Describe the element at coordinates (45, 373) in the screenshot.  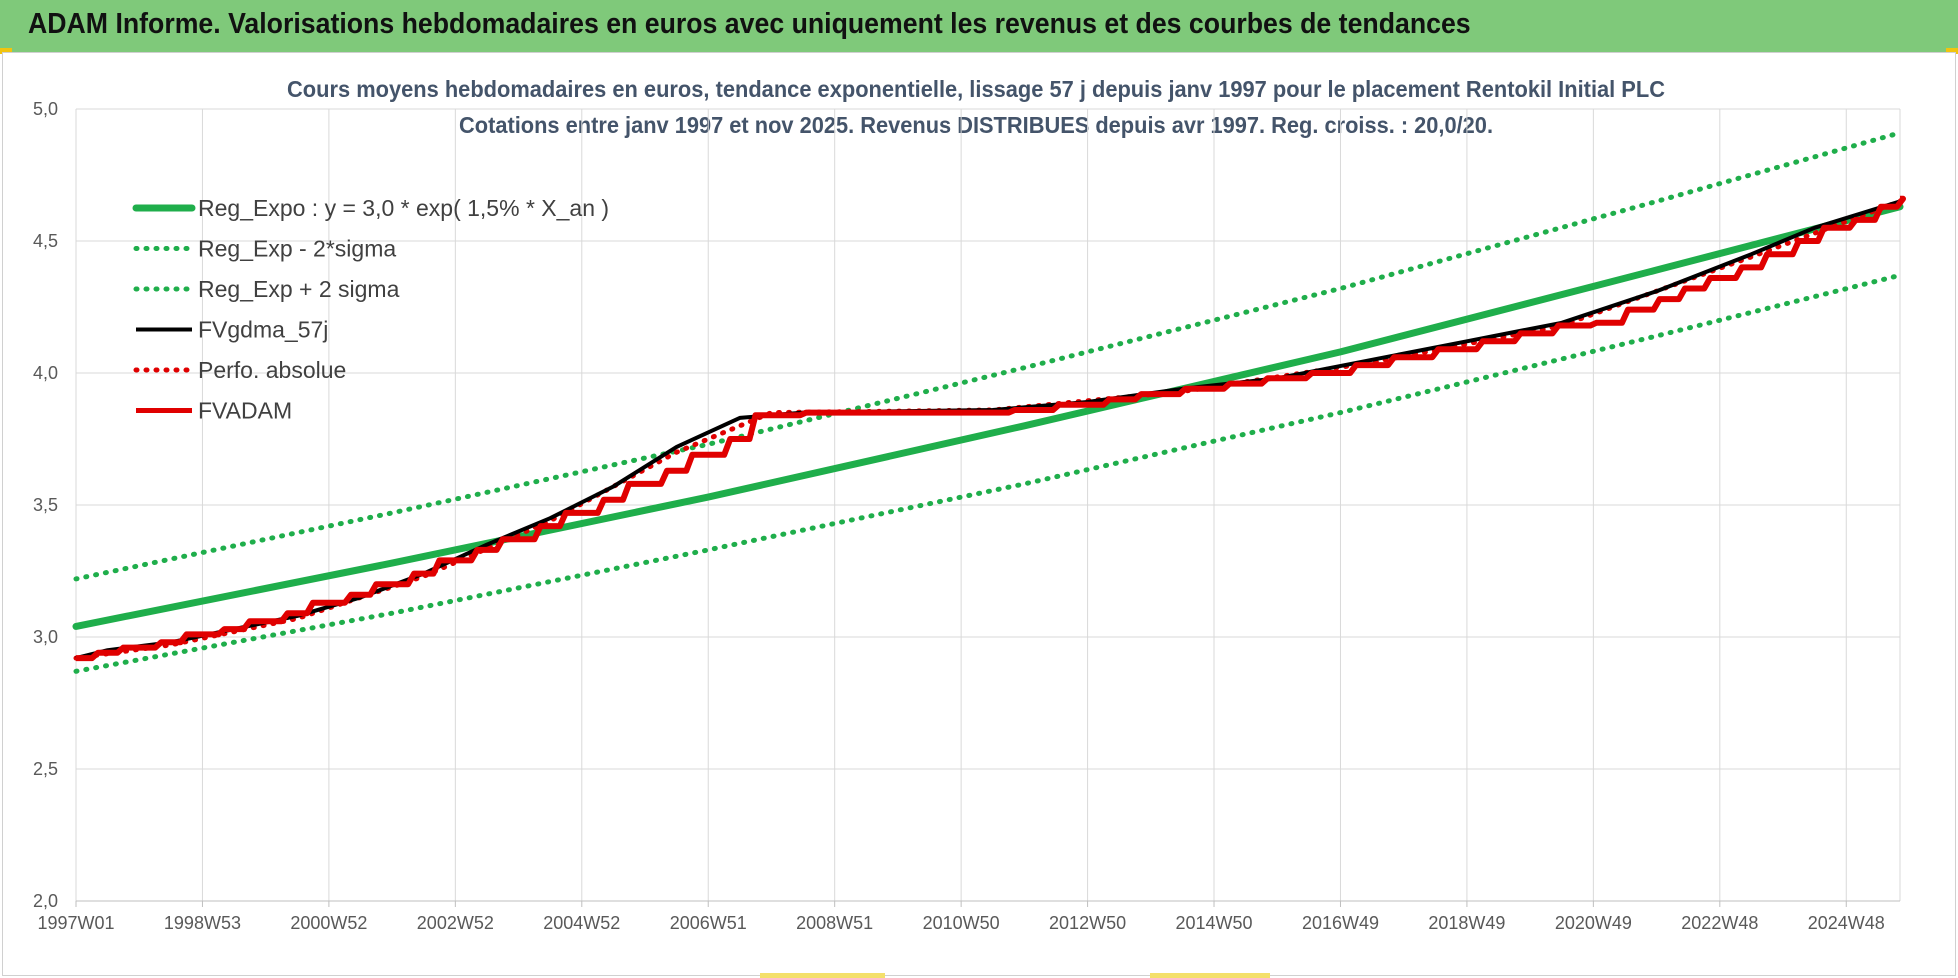
I see `y-tick-label: 4,0` at that location.